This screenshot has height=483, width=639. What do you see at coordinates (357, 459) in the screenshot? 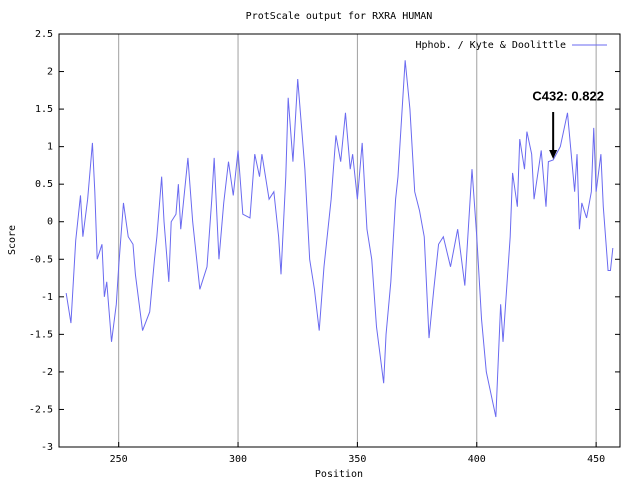
I see `x-tick-label: 350` at bounding box center [357, 459].